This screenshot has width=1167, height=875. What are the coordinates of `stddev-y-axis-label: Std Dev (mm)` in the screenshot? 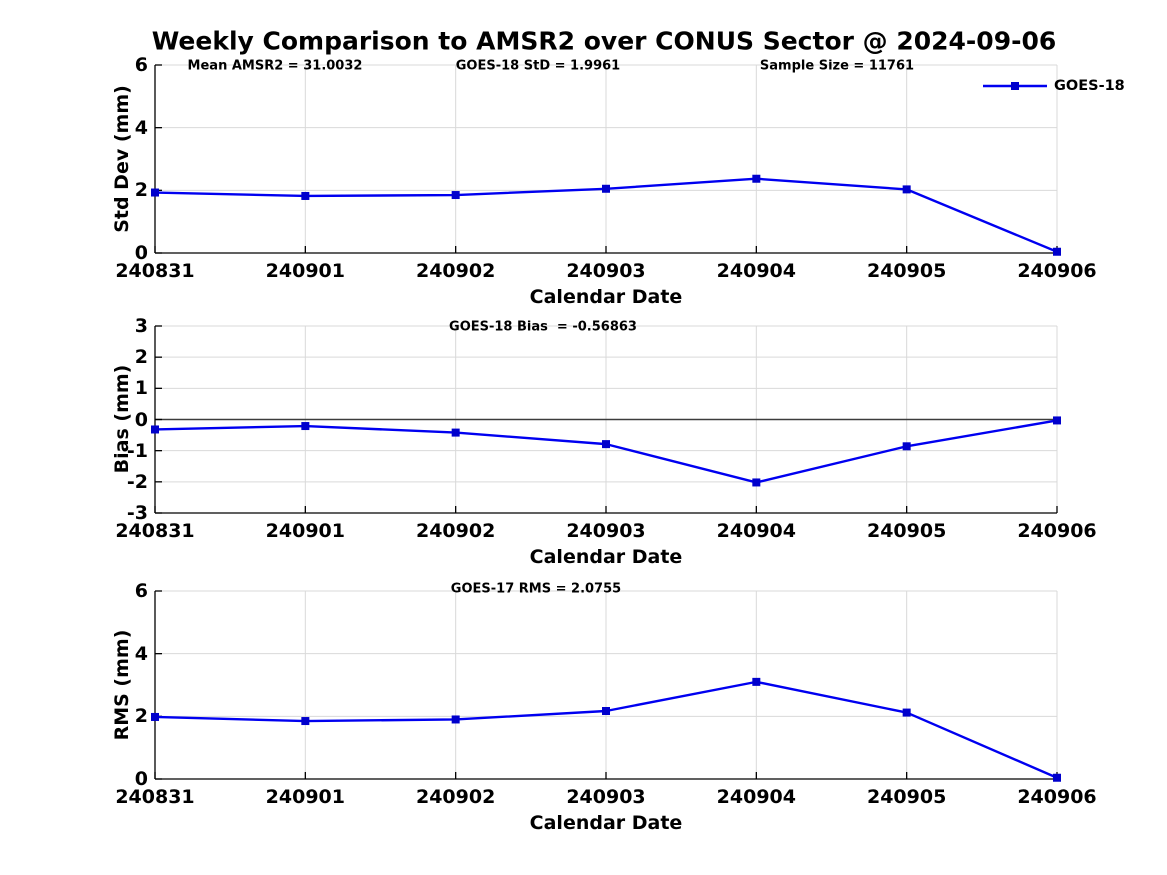 It's located at (122, 159).